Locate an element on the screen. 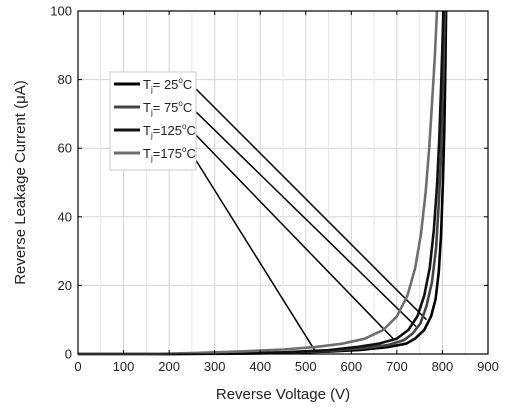 This screenshot has width=509, height=410. legend: Tj= 25oC Tj= 75oC Tj=125oC Tj=175oC is located at coordinates (153, 121).